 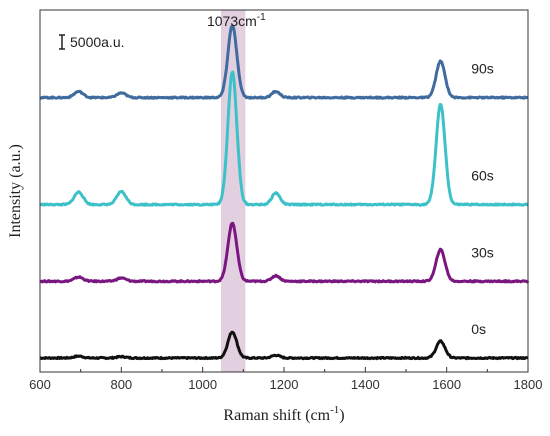 I want to click on highlight-label: 1073cm-1, so click(x=236, y=20).